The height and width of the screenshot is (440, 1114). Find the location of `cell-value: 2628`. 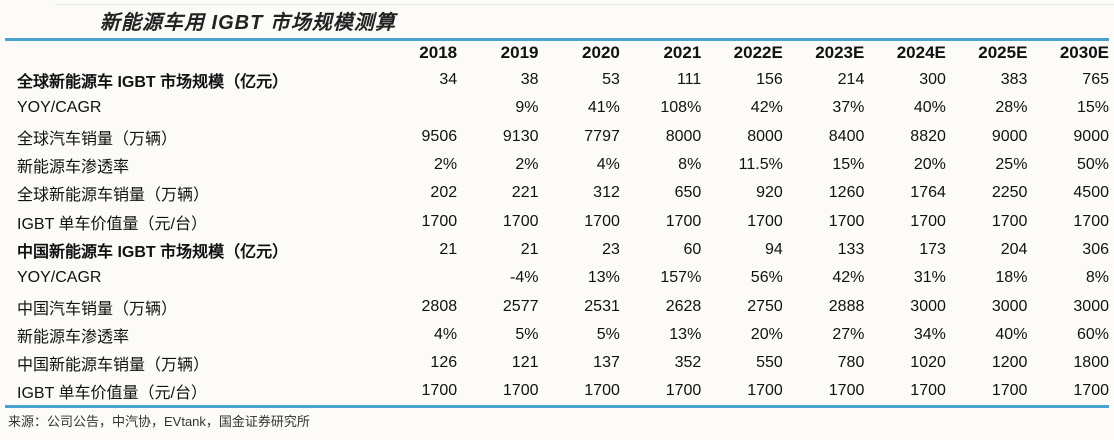

cell-value: 2628 is located at coordinates (683, 306).